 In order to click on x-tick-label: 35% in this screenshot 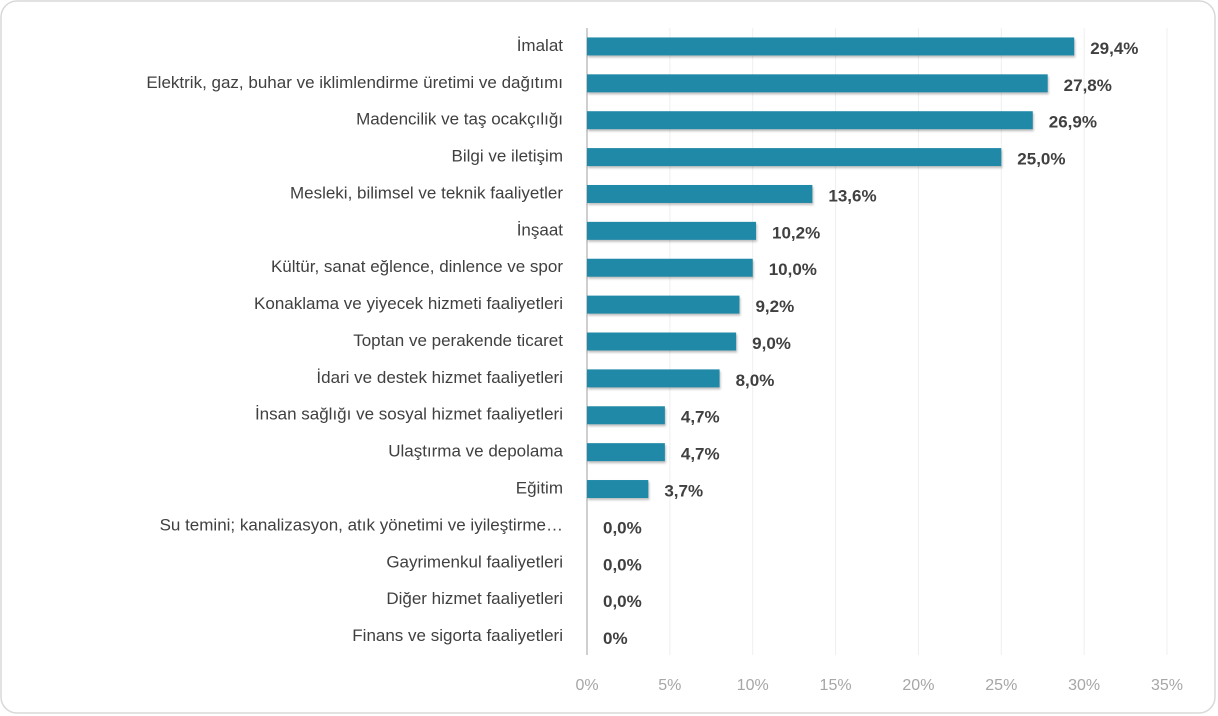, I will do `click(1167, 685)`.